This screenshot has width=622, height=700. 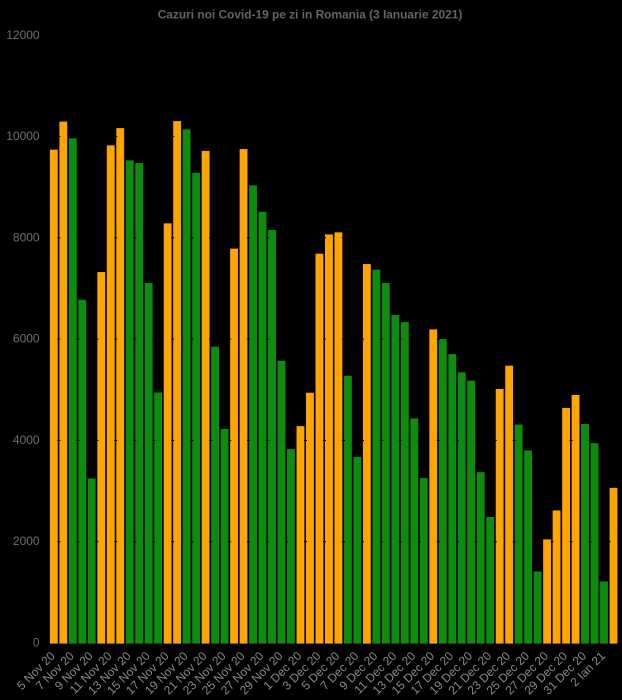 What do you see at coordinates (26, 339) in the screenshot?
I see `svg-text: 6000` at bounding box center [26, 339].